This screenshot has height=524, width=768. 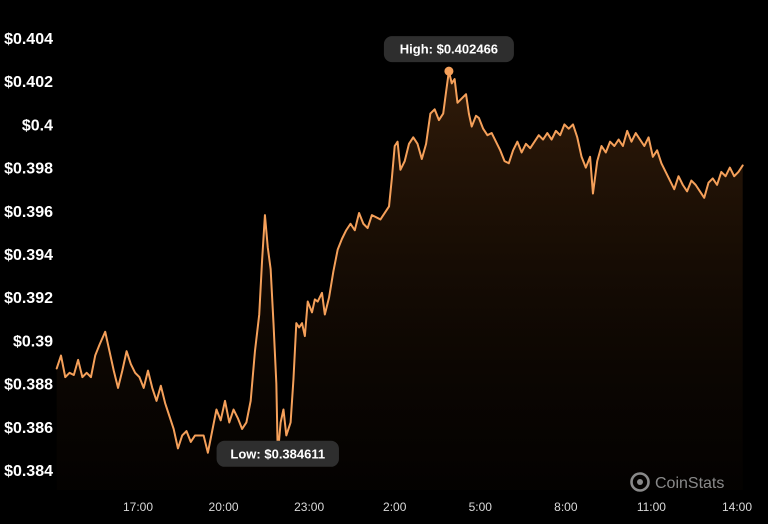 What do you see at coordinates (395, 507) in the screenshot?
I see `x-tick-label: 2:00` at bounding box center [395, 507].